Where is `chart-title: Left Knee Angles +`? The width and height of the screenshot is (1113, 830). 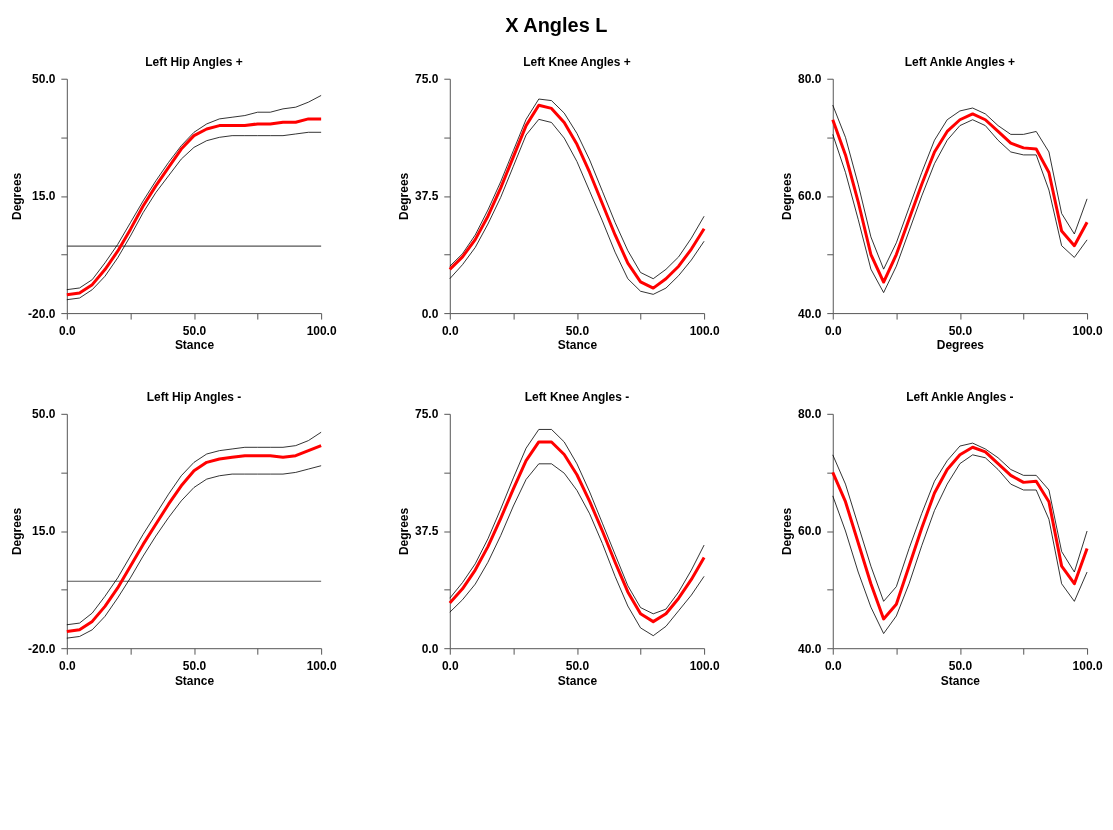
chart-title: Left Knee Angles + is located at coordinates (577, 61).